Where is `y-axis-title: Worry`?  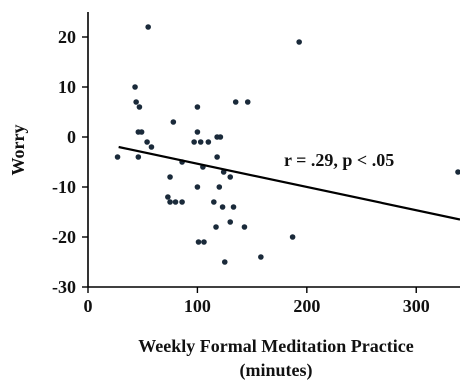
y-axis-title: Worry is located at coordinates (18, 150).